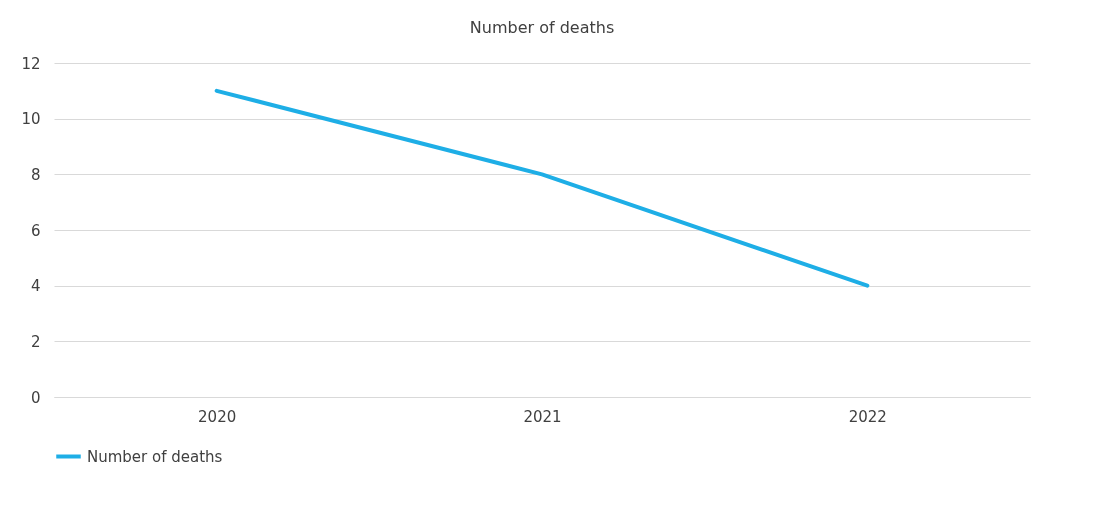  I want to click on y-tick-label: 12, so click(31, 63).